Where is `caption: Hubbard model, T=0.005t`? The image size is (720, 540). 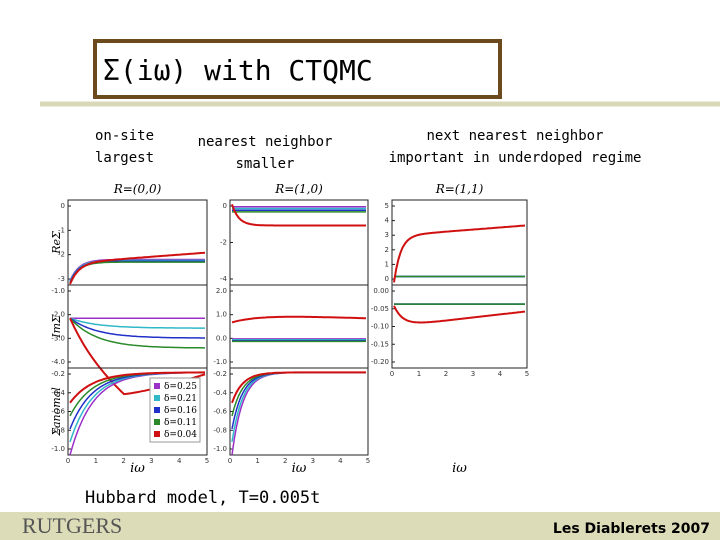
caption: Hubbard model, T=0.005t is located at coordinates (202, 498).